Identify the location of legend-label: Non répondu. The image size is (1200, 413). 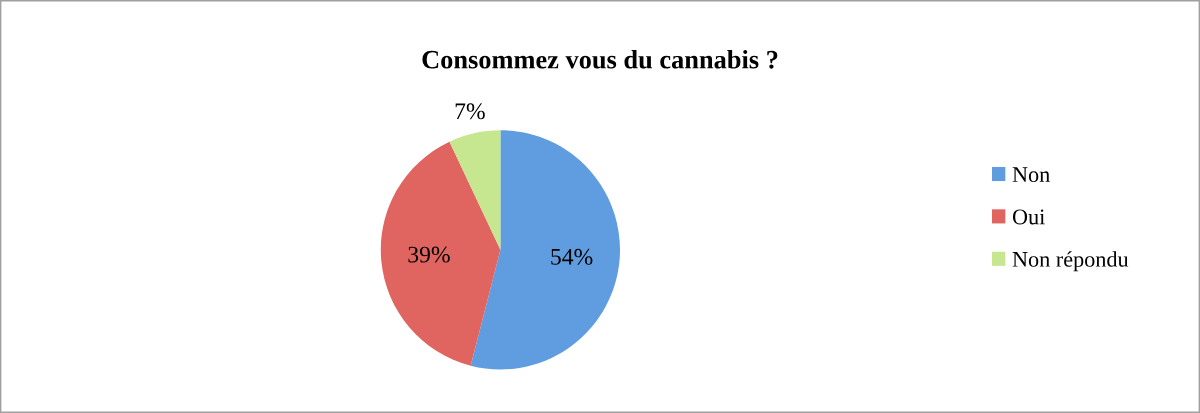
(1070, 261).